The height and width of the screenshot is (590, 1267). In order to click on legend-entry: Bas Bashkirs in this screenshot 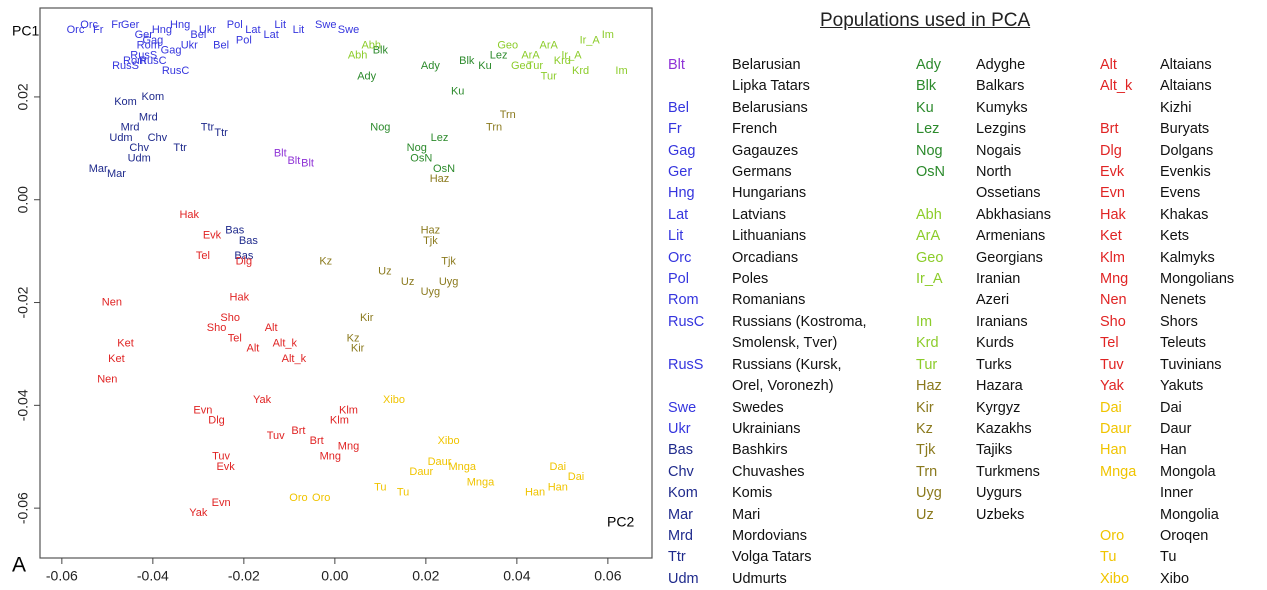, I will do `click(767, 450)`.